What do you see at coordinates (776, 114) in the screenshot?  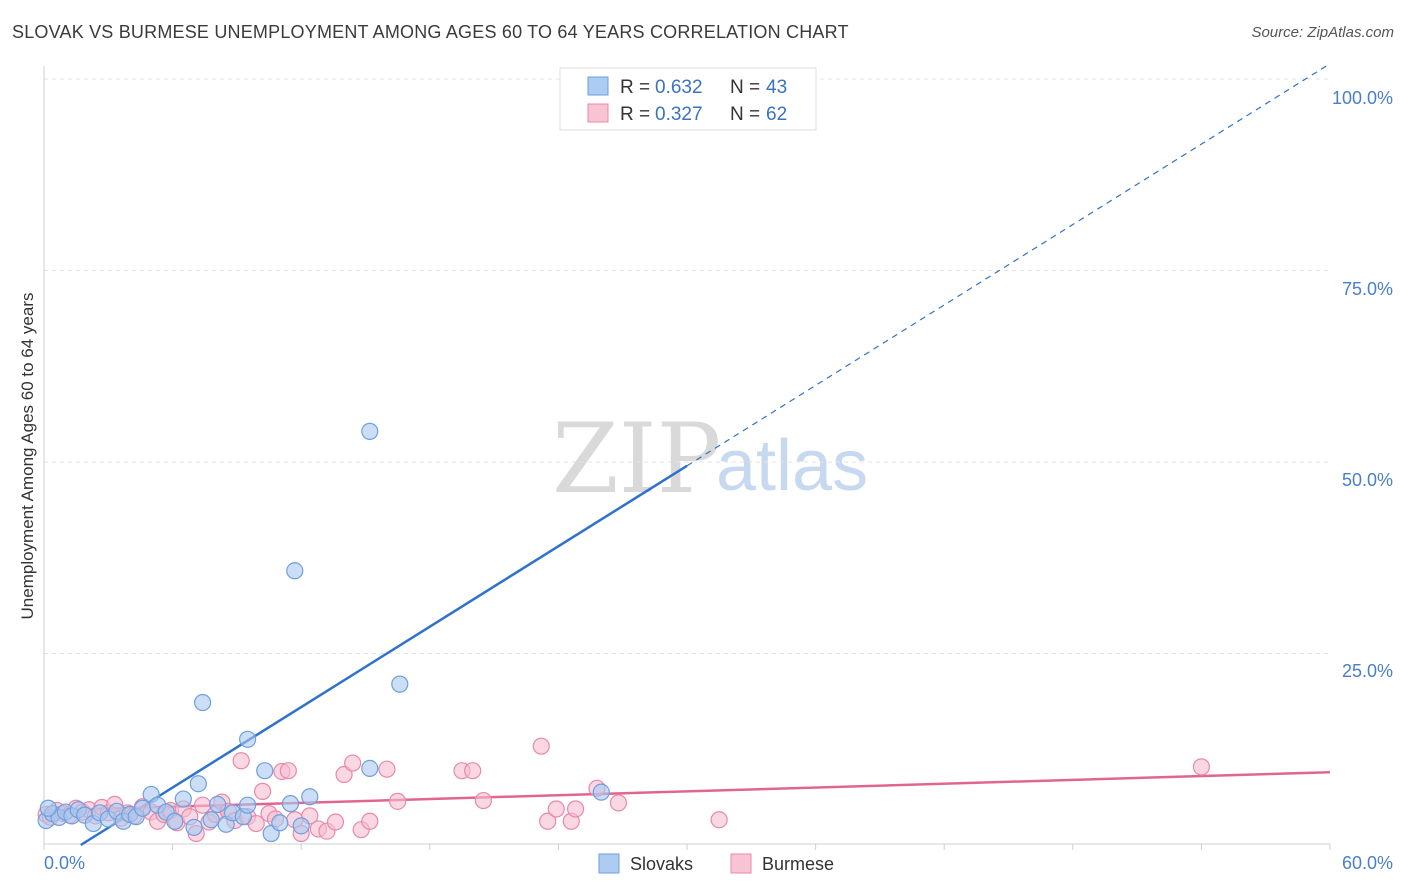 I see `legend-n-value-burmese: 62` at bounding box center [776, 114].